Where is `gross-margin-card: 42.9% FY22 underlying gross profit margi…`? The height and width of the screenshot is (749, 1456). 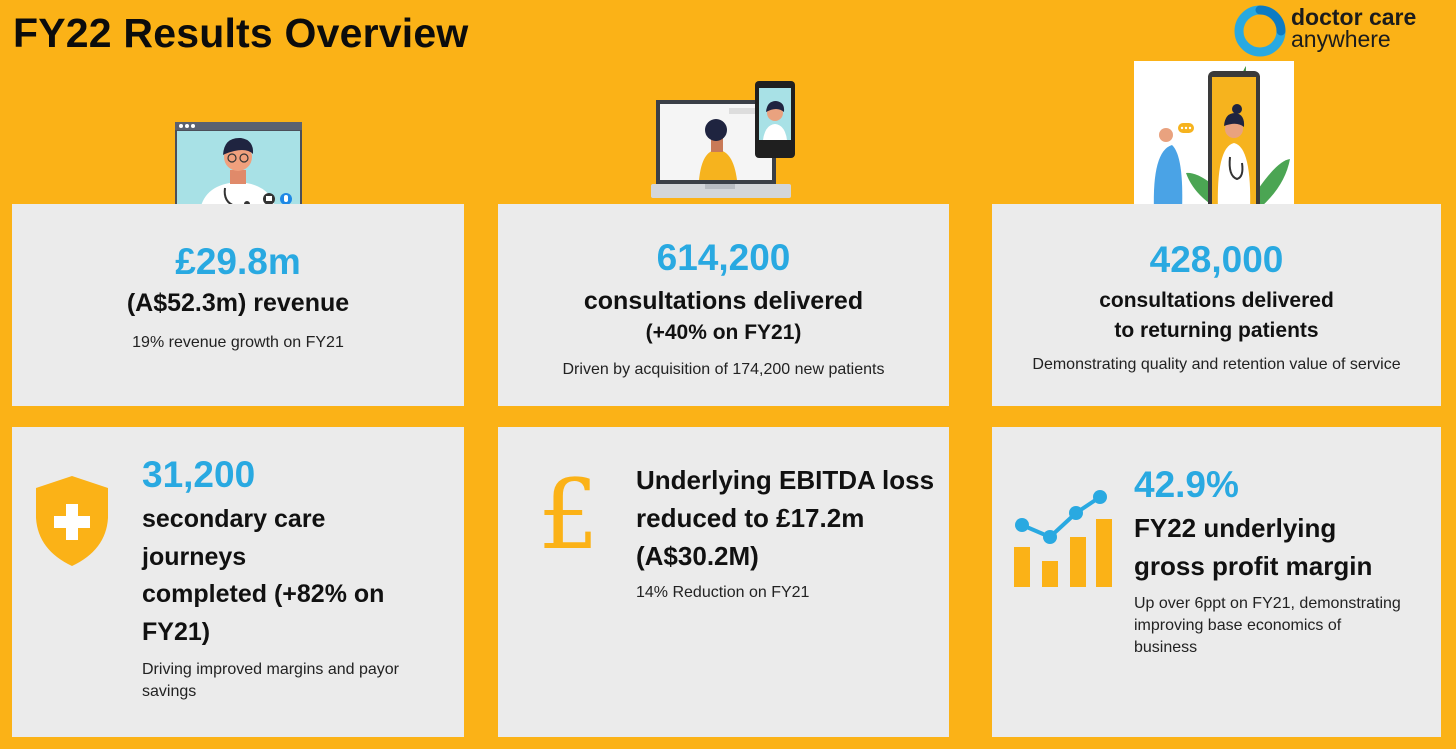 gross-margin-card: 42.9% FY22 underlying gross profit margi… is located at coordinates (1216, 582).